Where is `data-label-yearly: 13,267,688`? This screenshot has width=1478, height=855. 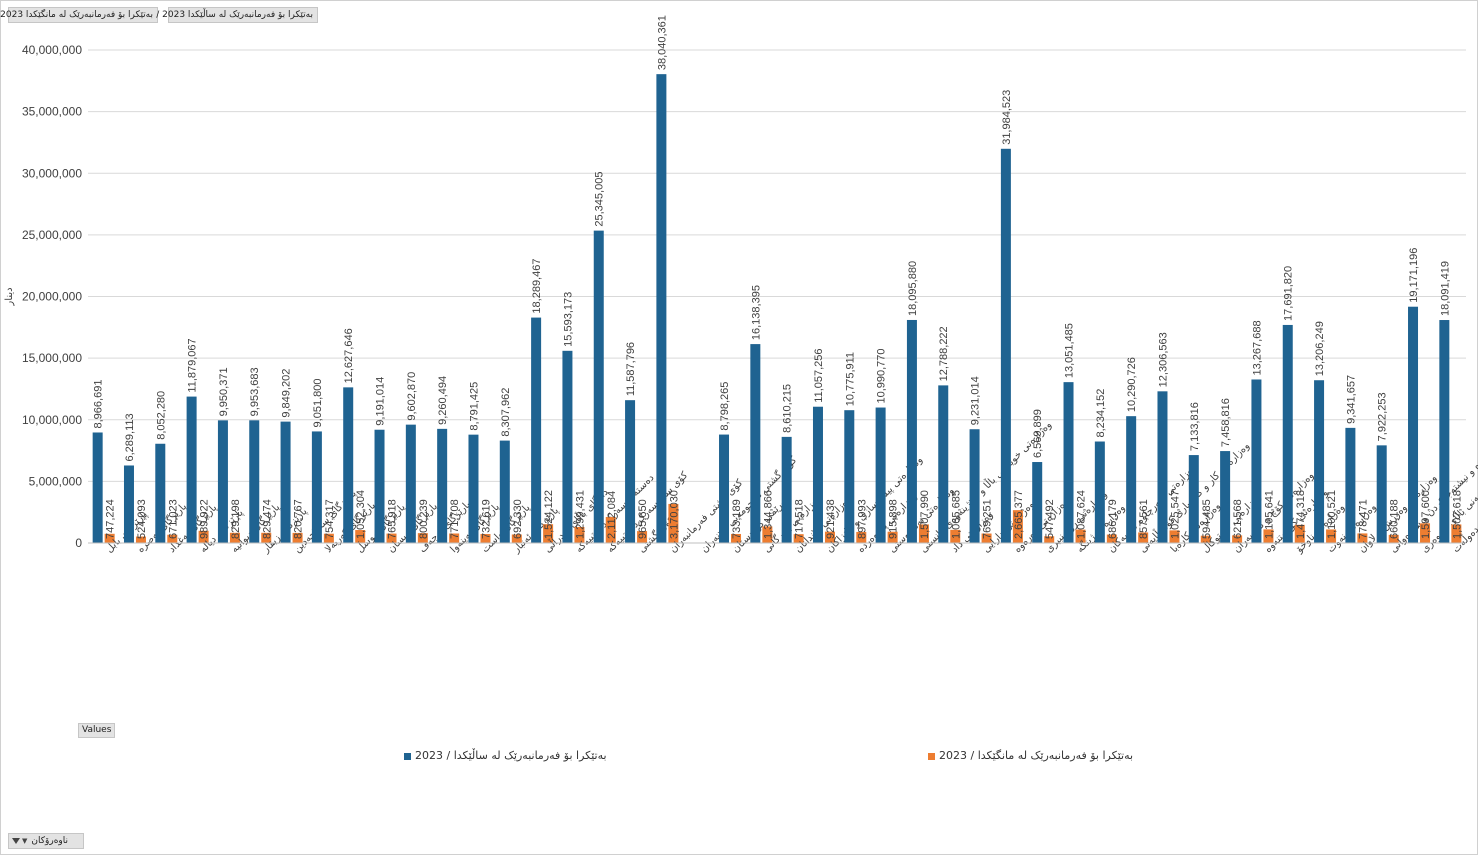 data-label-yearly: 13,267,688 is located at coordinates (1257, 347).